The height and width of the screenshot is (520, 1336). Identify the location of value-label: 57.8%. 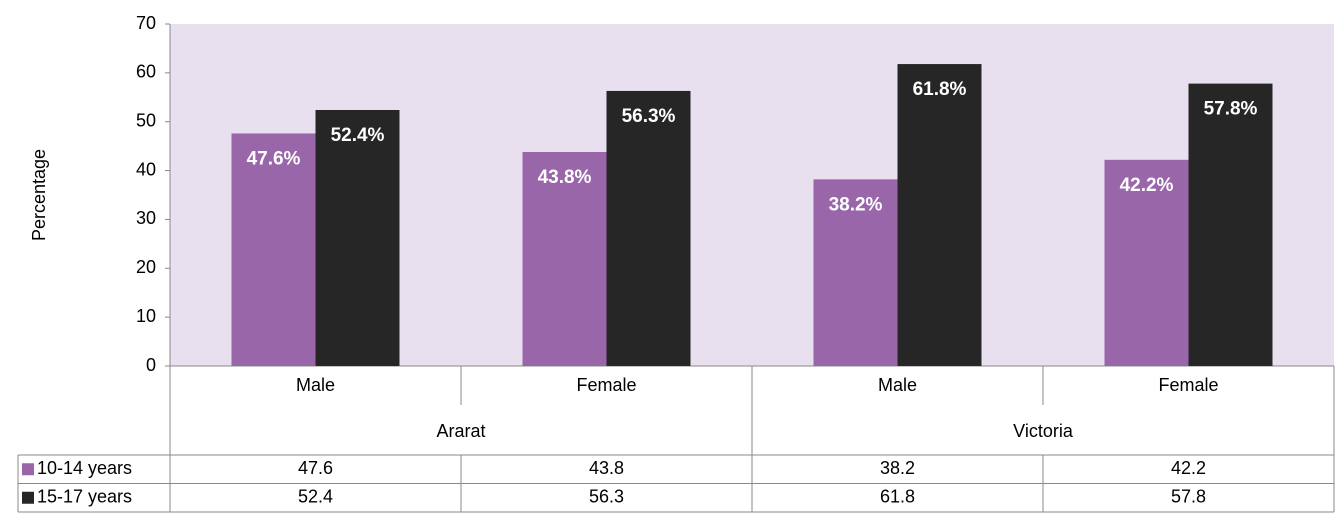
(1231, 109).